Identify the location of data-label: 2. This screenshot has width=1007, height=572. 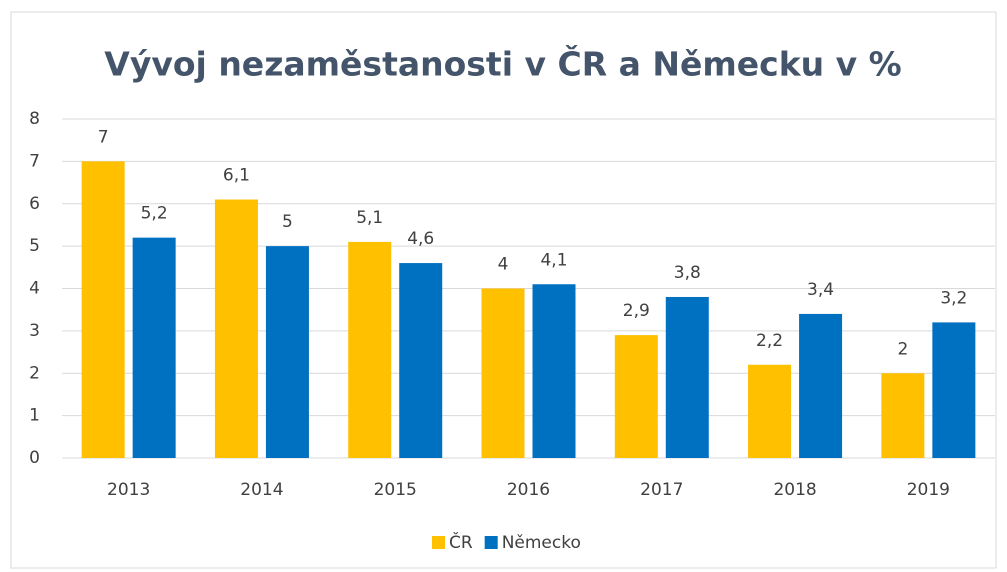
(902, 349).